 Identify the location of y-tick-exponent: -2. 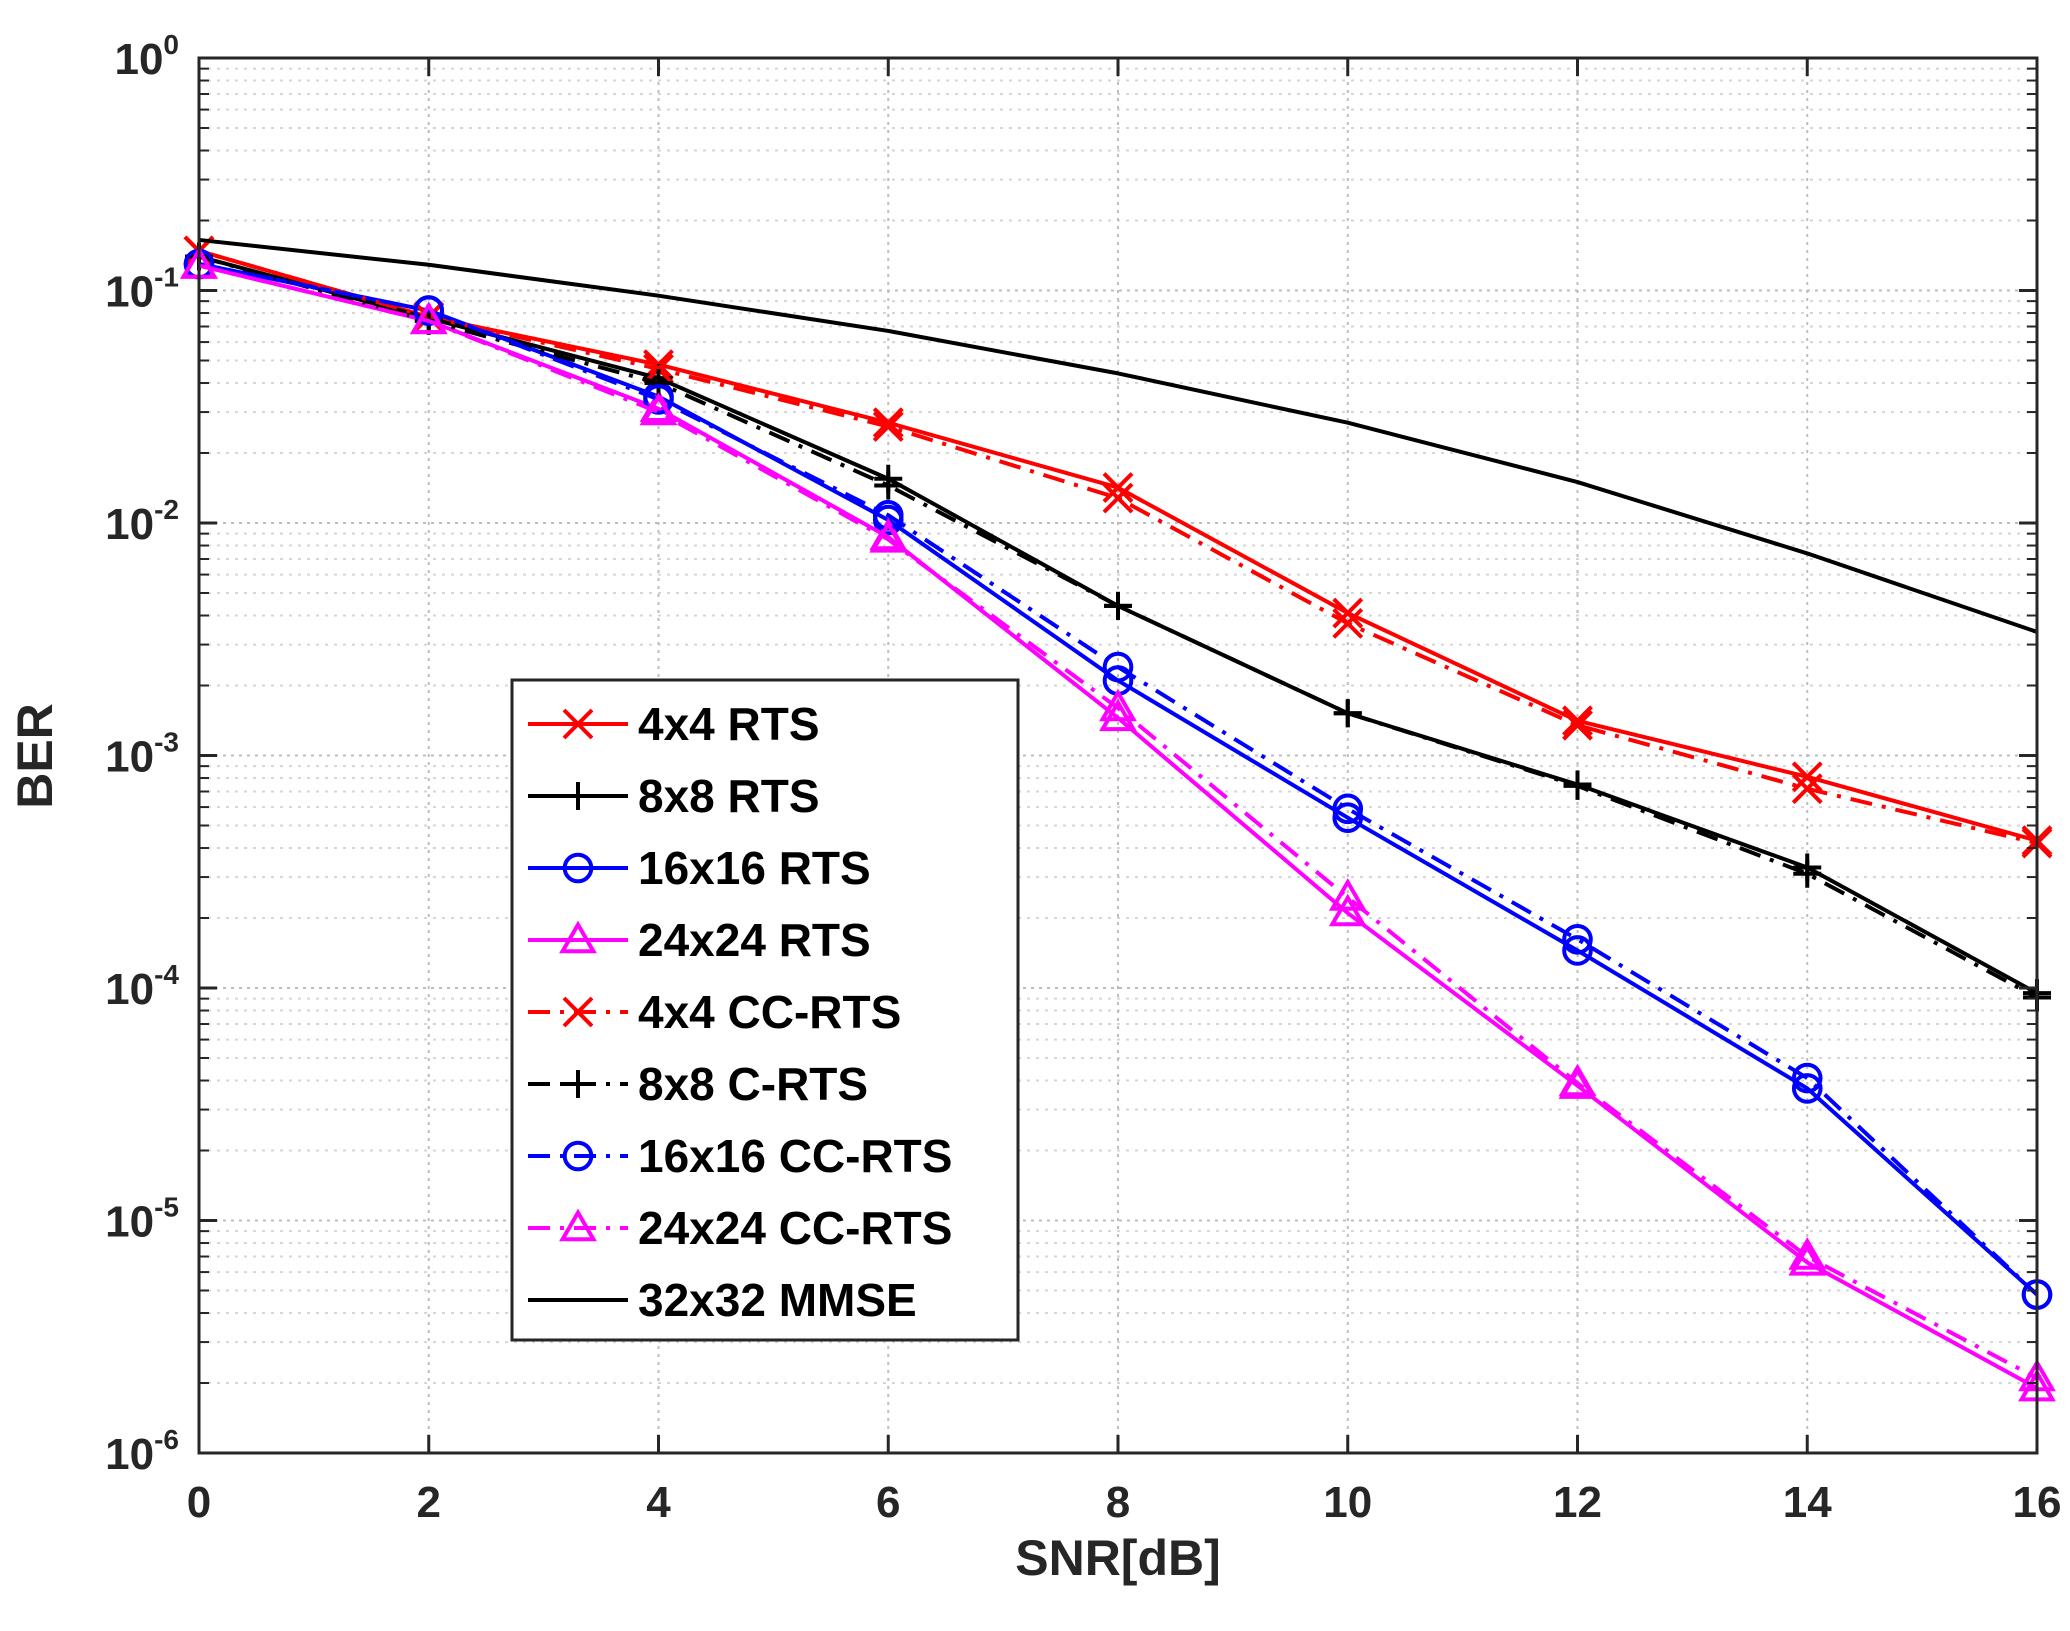
(166, 509).